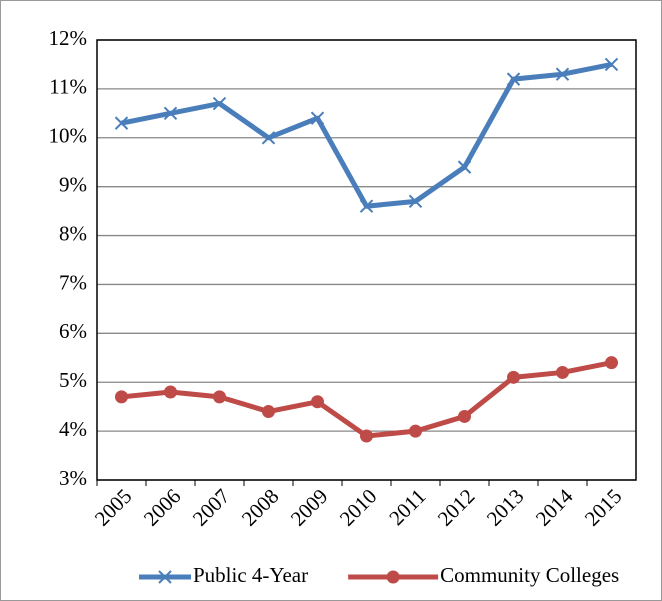 This screenshot has width=662, height=601. I want to click on y-tick-label: 8%, so click(73, 233).